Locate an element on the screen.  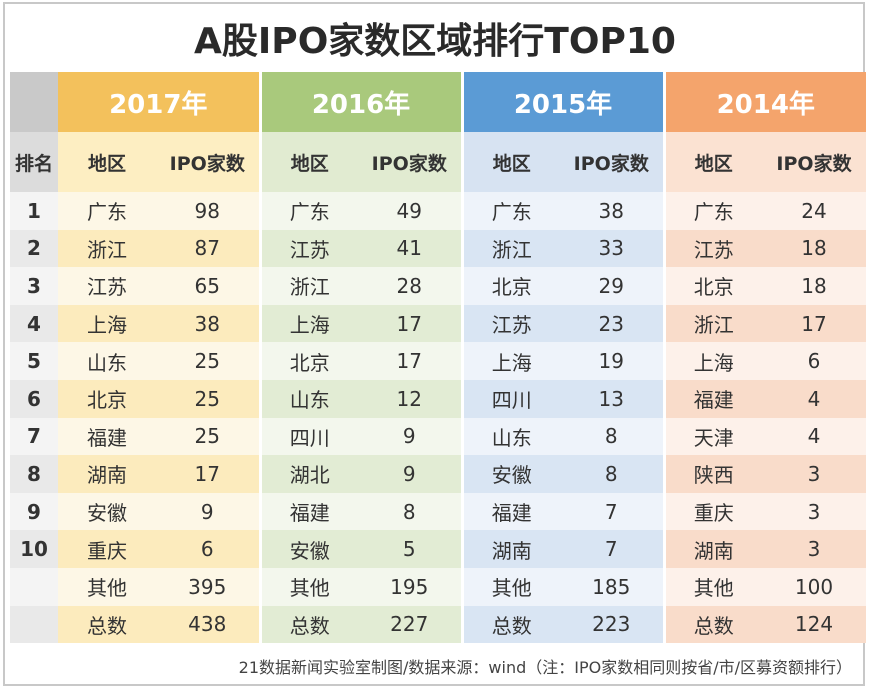
region-cell-2016: 其他 is located at coordinates (308, 586).